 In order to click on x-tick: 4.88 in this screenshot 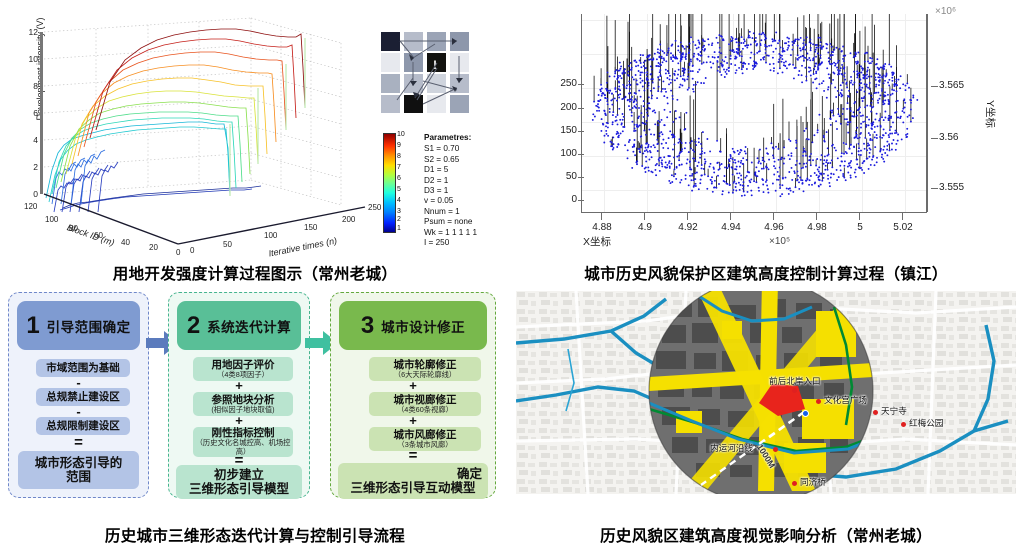, I will do `click(602, 223)`.